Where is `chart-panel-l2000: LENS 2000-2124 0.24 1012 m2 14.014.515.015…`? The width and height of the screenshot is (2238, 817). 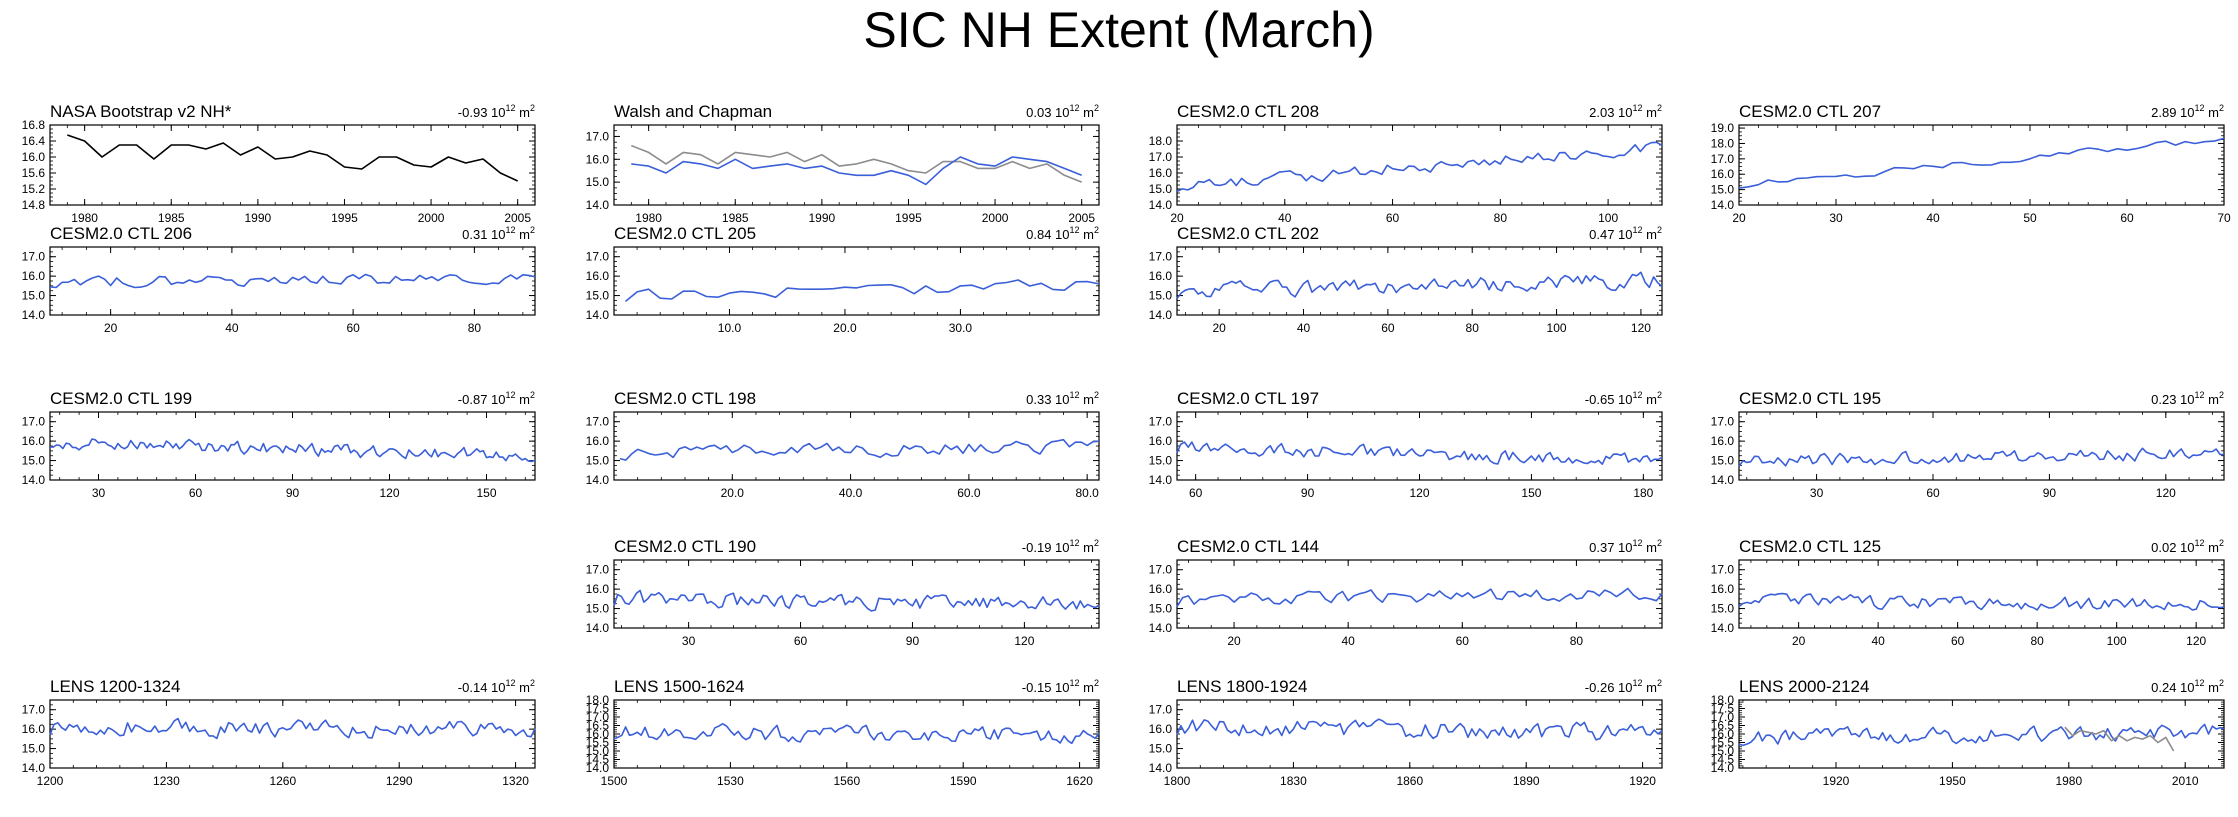 chart-panel-l2000: LENS 2000-2124 0.24 1012 m2 14.014.515.015… is located at coordinates (1968, 732).